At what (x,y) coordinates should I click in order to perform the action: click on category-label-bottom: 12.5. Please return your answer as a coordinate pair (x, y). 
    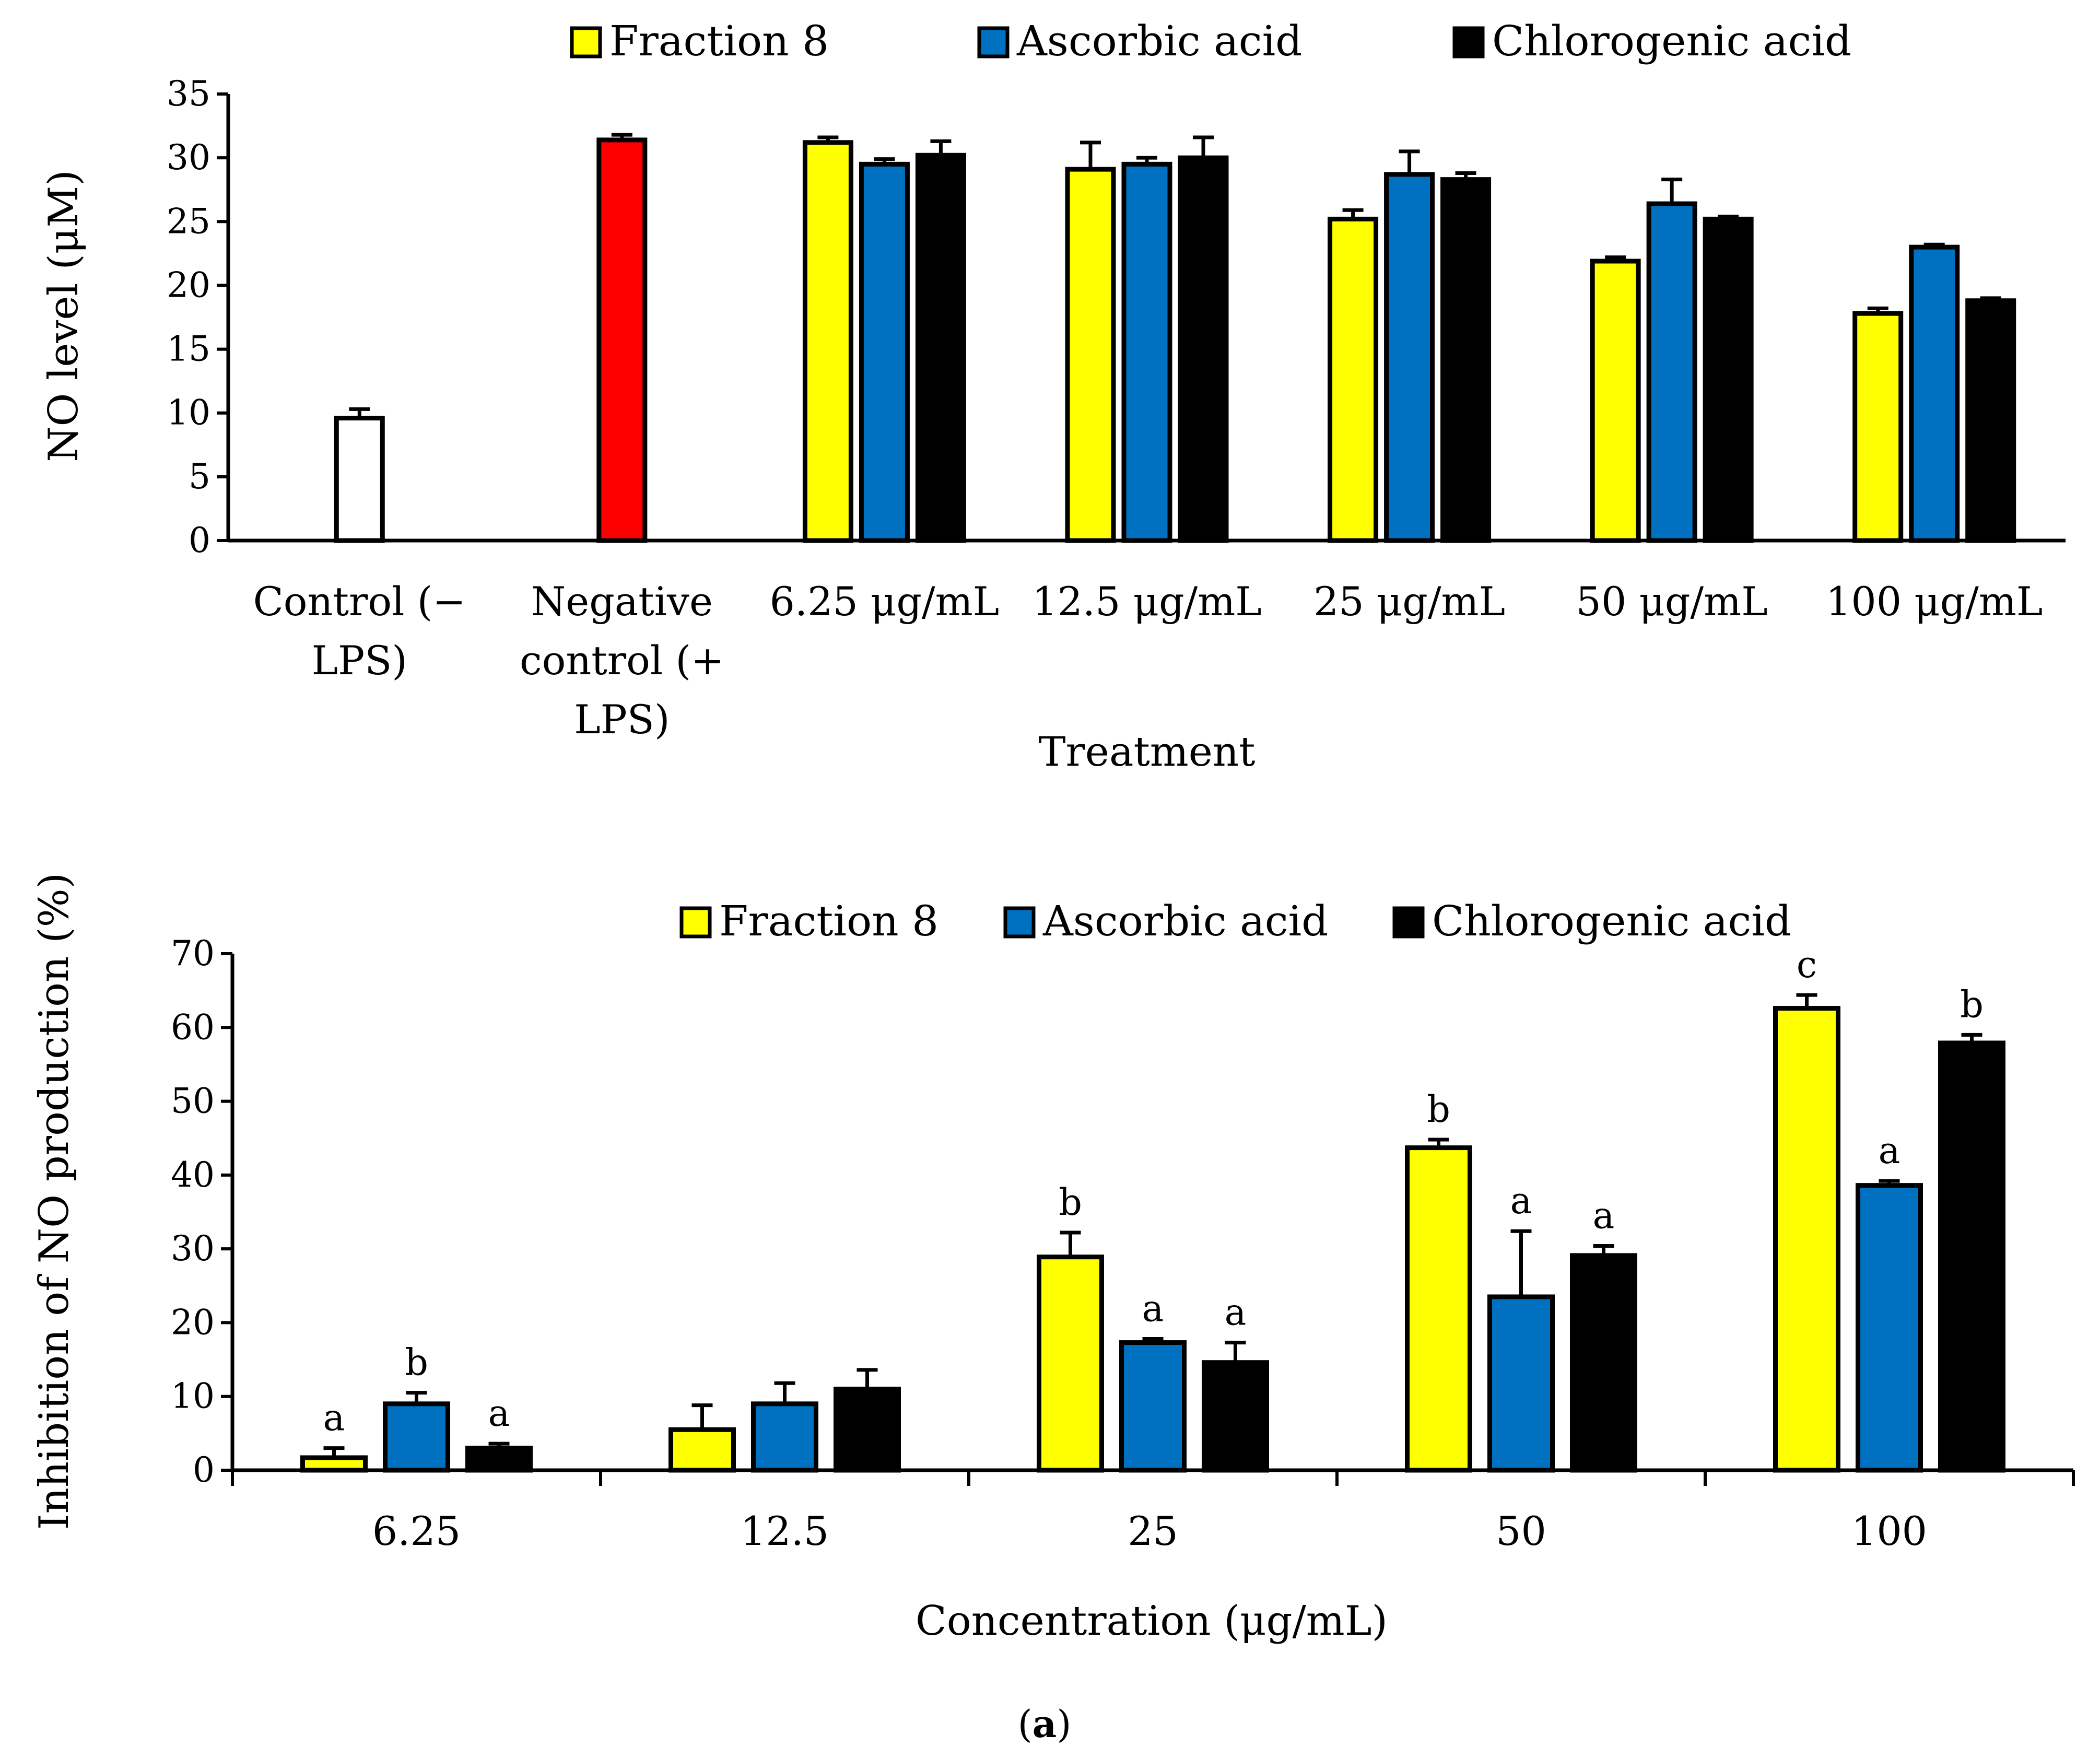
    Looking at the image, I should click on (785, 1531).